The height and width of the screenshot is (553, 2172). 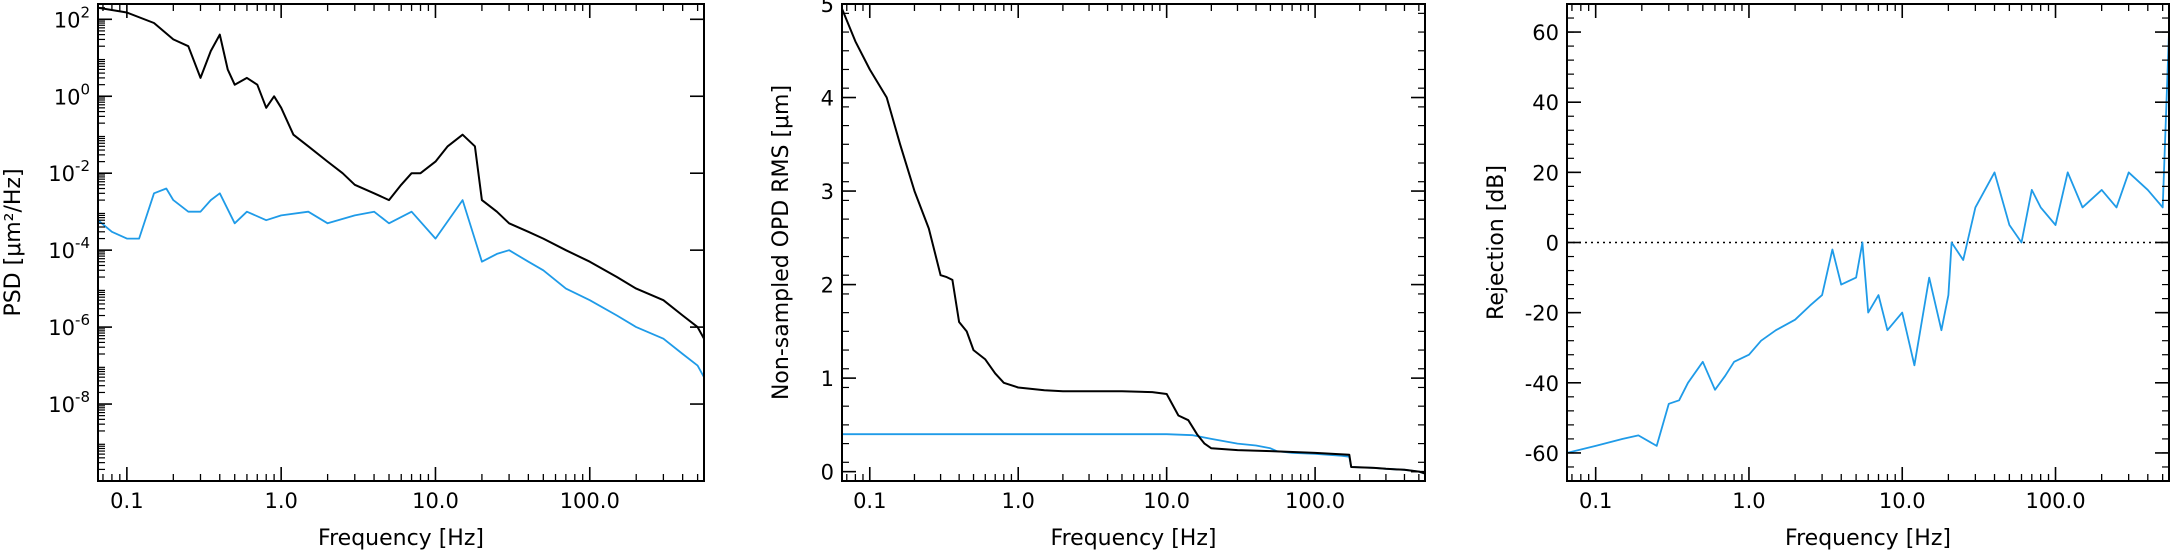 I want to click on y-tick-label: 10⁻², so click(x=69, y=171).